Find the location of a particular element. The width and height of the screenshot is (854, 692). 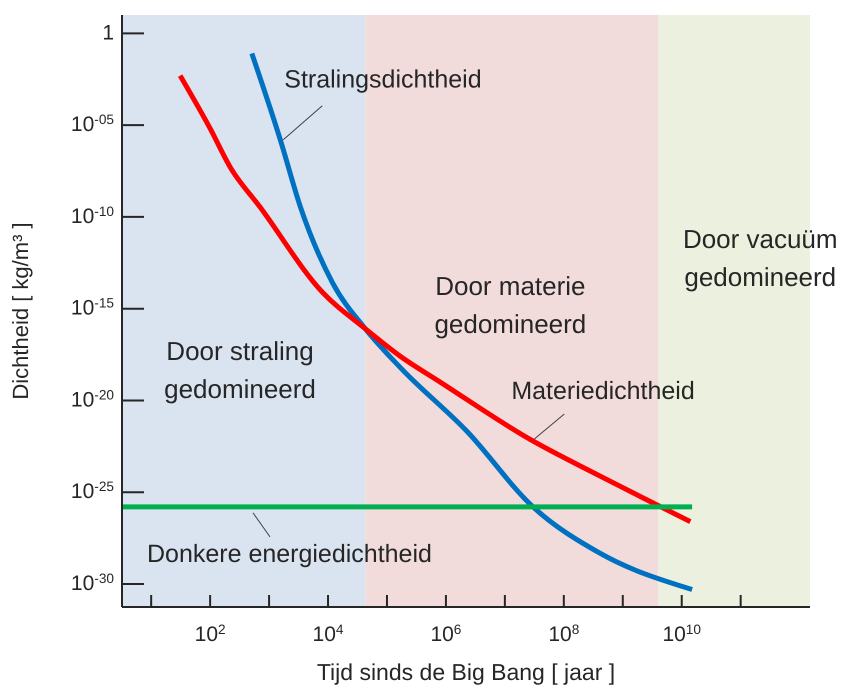

x-tick-label: 10$^{4}$ is located at coordinates (328, 634).